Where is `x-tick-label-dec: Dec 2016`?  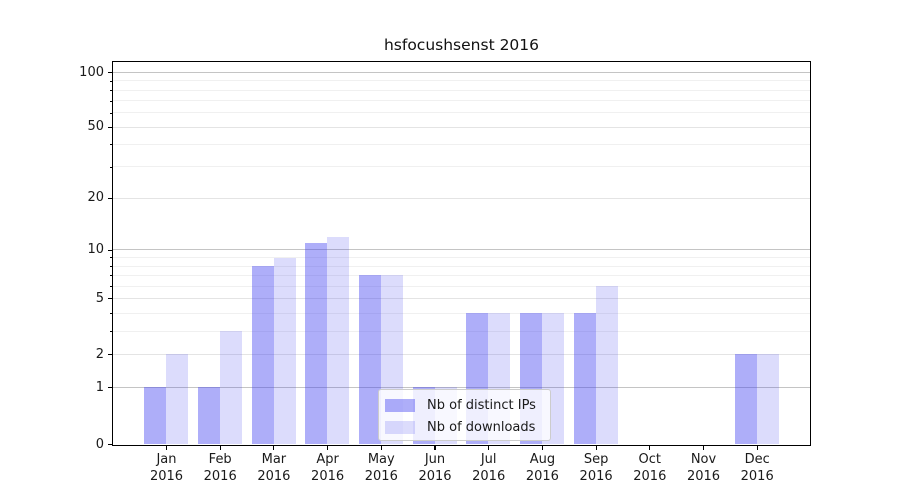 x-tick-label-dec: Dec 2016 is located at coordinates (757, 468).